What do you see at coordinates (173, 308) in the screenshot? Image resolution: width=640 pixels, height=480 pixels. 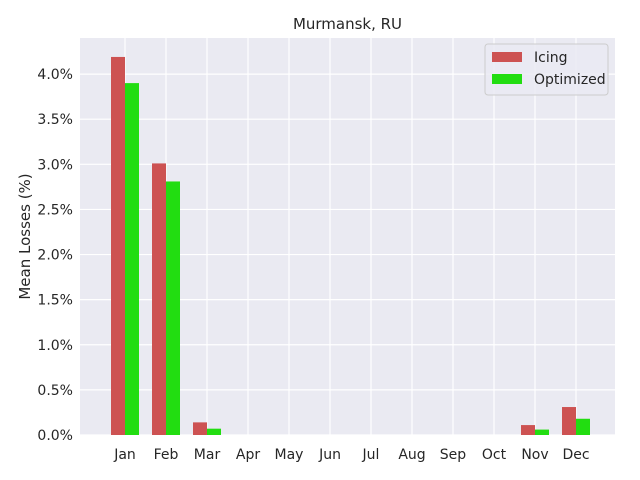 I see `bar-optimized-feb` at bounding box center [173, 308].